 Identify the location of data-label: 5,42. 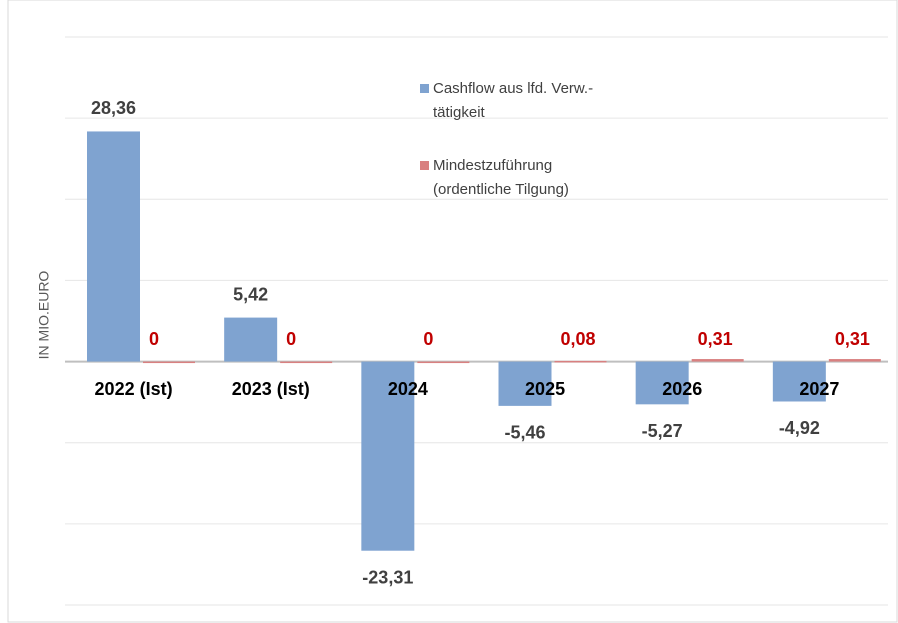
(250, 294).